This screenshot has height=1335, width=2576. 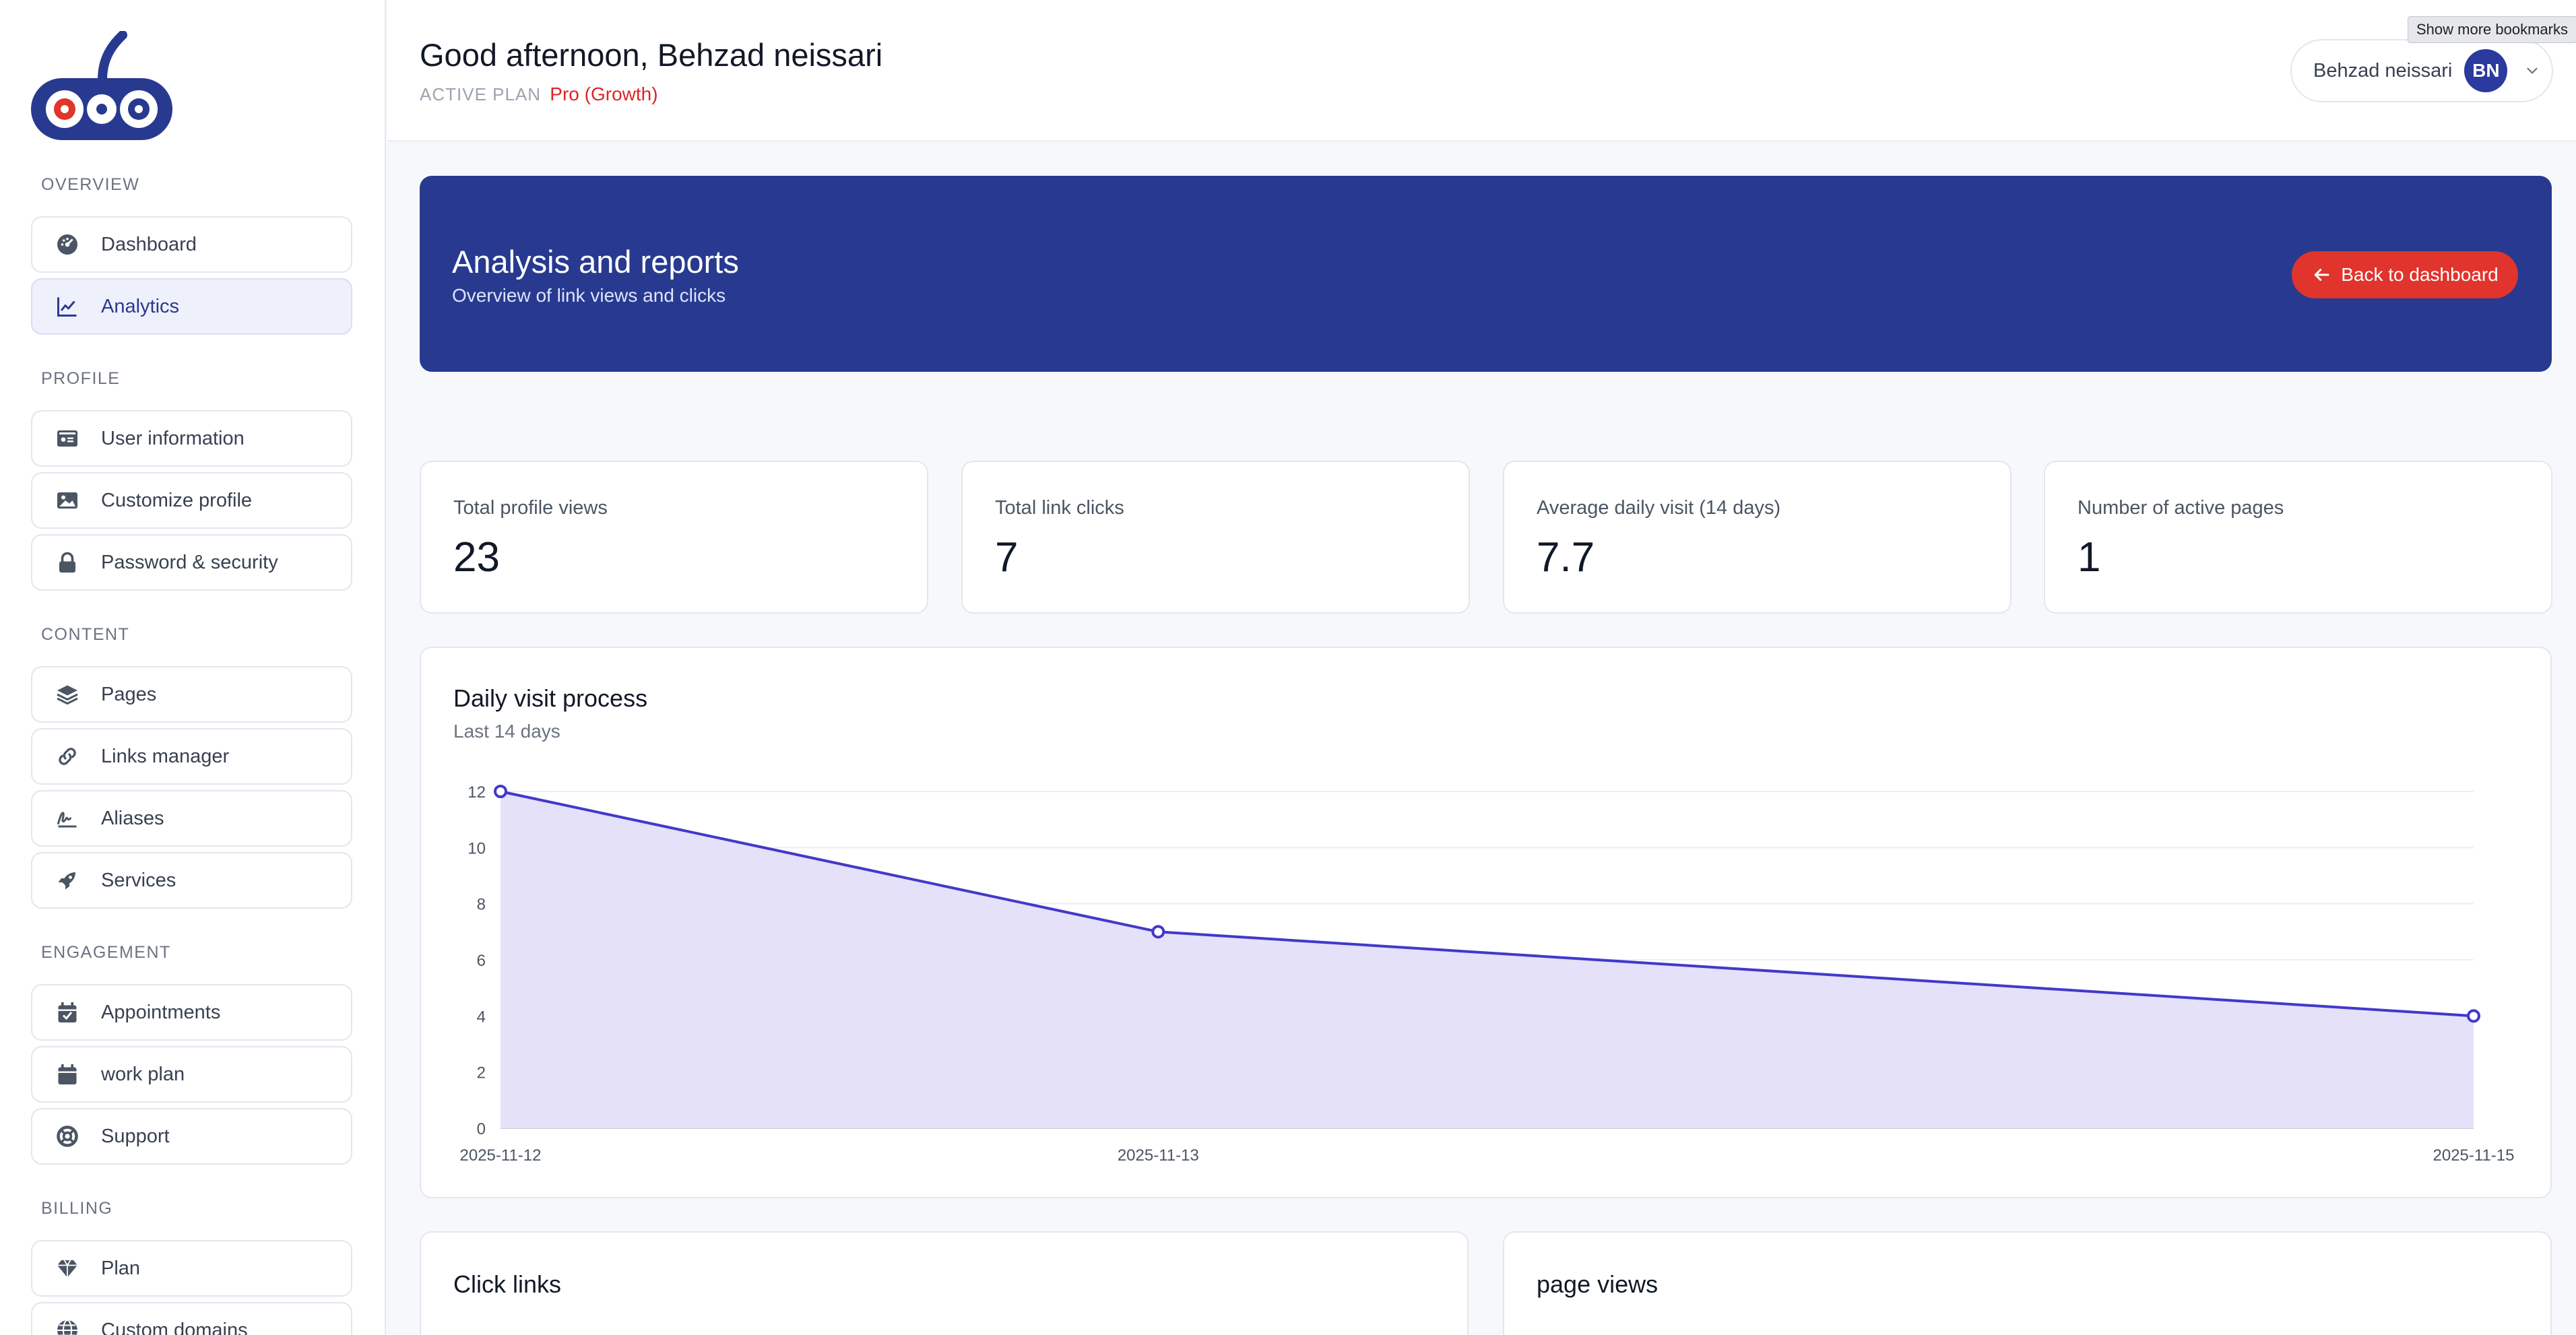 I want to click on sidebar-item-pages: Pages, so click(x=191, y=694).